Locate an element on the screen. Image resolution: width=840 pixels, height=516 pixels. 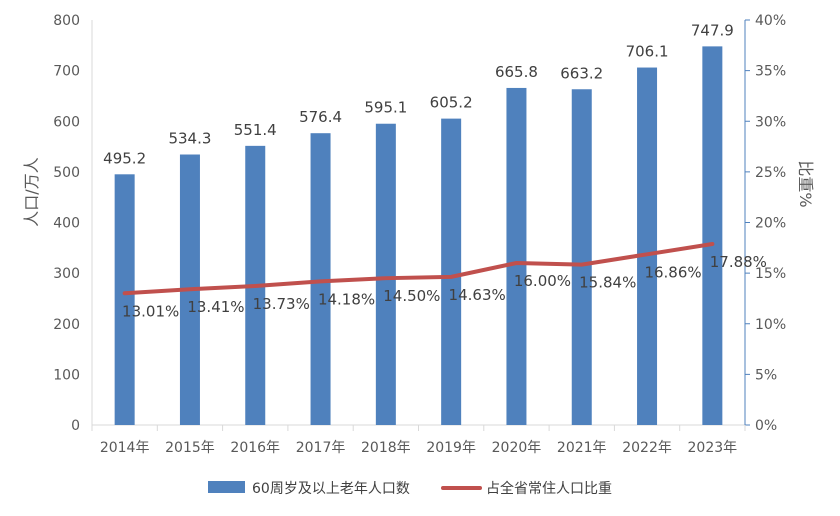
line-value-label: 16.86% is located at coordinates (672, 272).